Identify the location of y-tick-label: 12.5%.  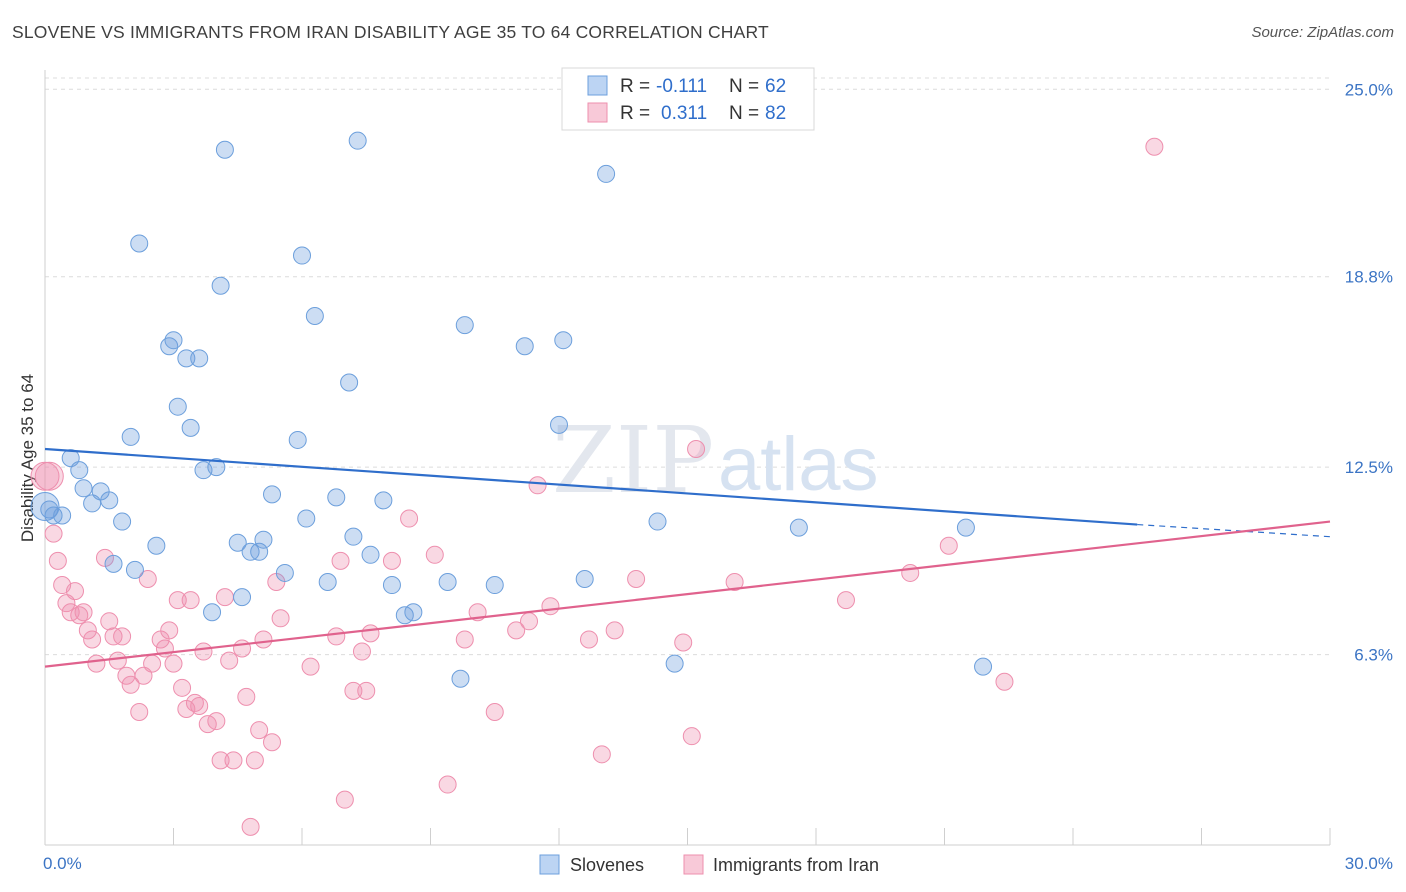
(1369, 467).